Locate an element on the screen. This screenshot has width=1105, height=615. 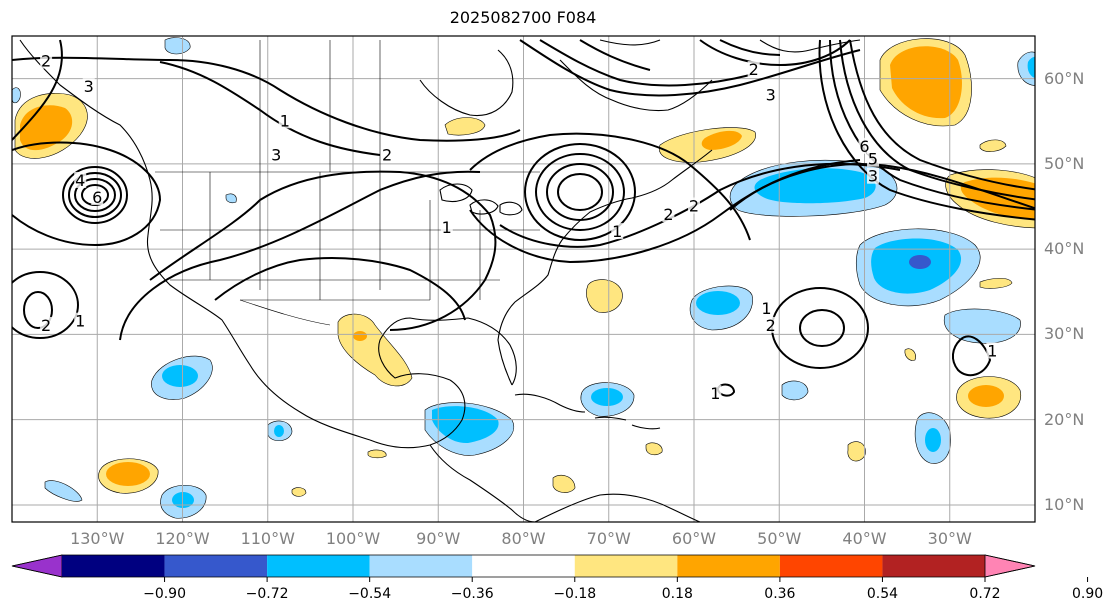
colorbar-tick-label: 0.72 is located at coordinates (985, 594).